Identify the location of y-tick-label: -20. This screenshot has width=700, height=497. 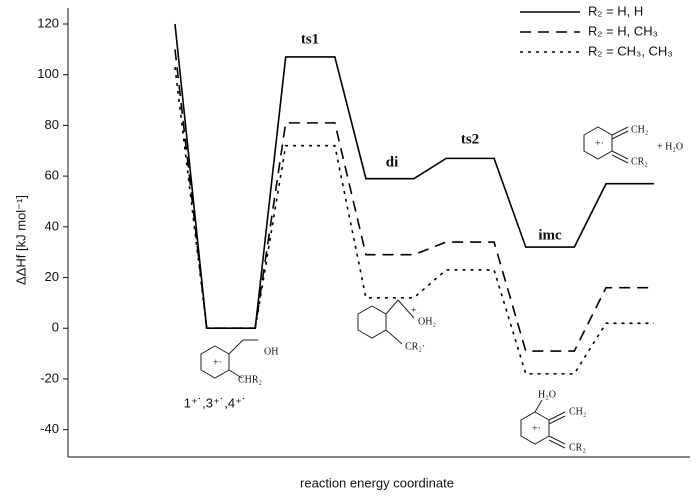
(49, 377).